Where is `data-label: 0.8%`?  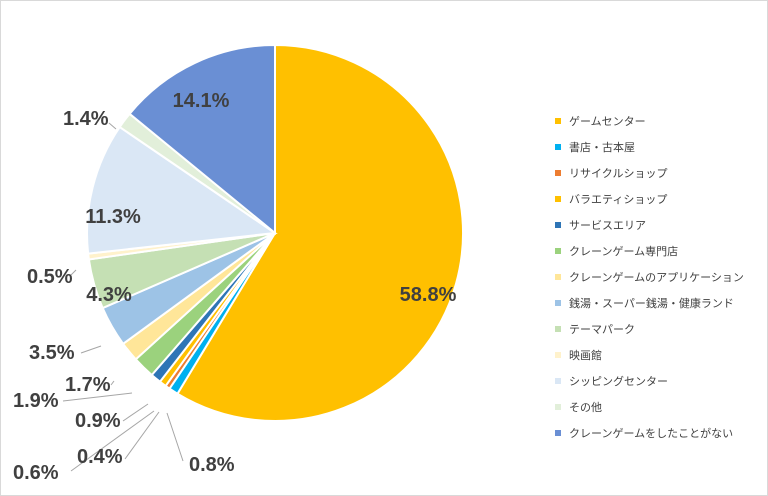 data-label: 0.8% is located at coordinates (212, 465).